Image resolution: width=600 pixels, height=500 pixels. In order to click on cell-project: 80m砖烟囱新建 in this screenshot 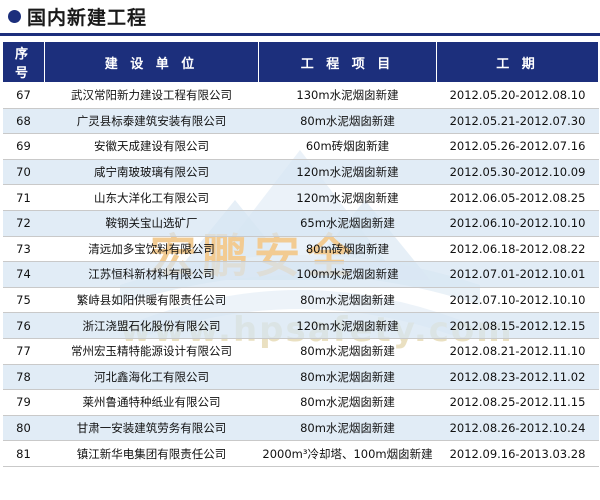, I will do `click(347, 249)`.